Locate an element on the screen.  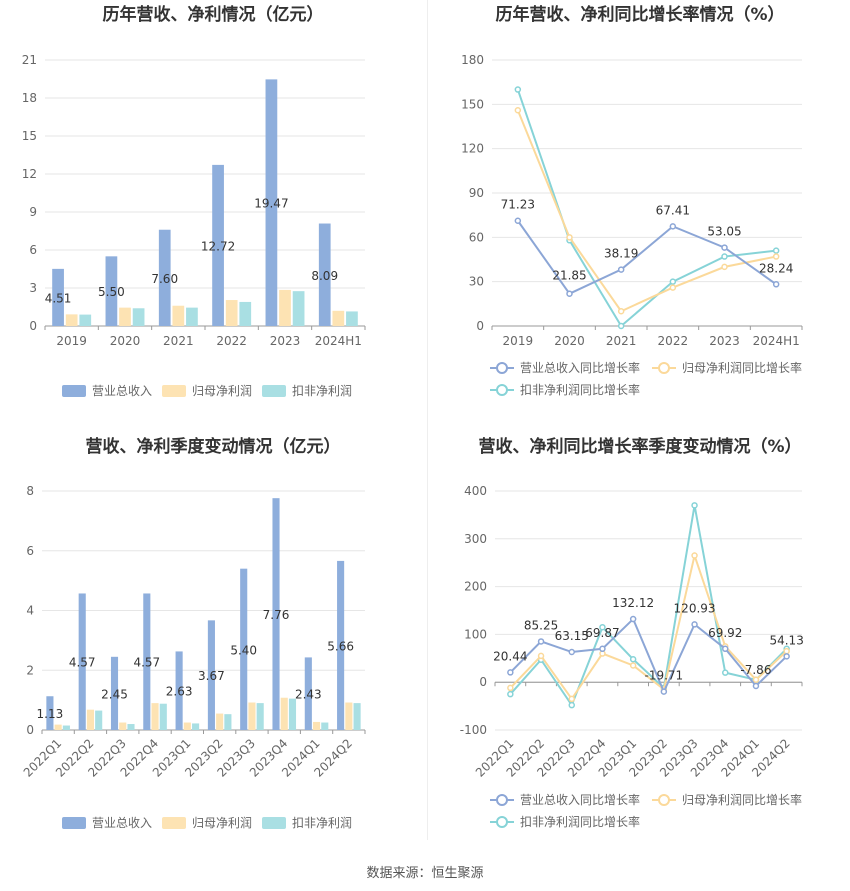
line-data-label: 54.13 is located at coordinates (786, 640).